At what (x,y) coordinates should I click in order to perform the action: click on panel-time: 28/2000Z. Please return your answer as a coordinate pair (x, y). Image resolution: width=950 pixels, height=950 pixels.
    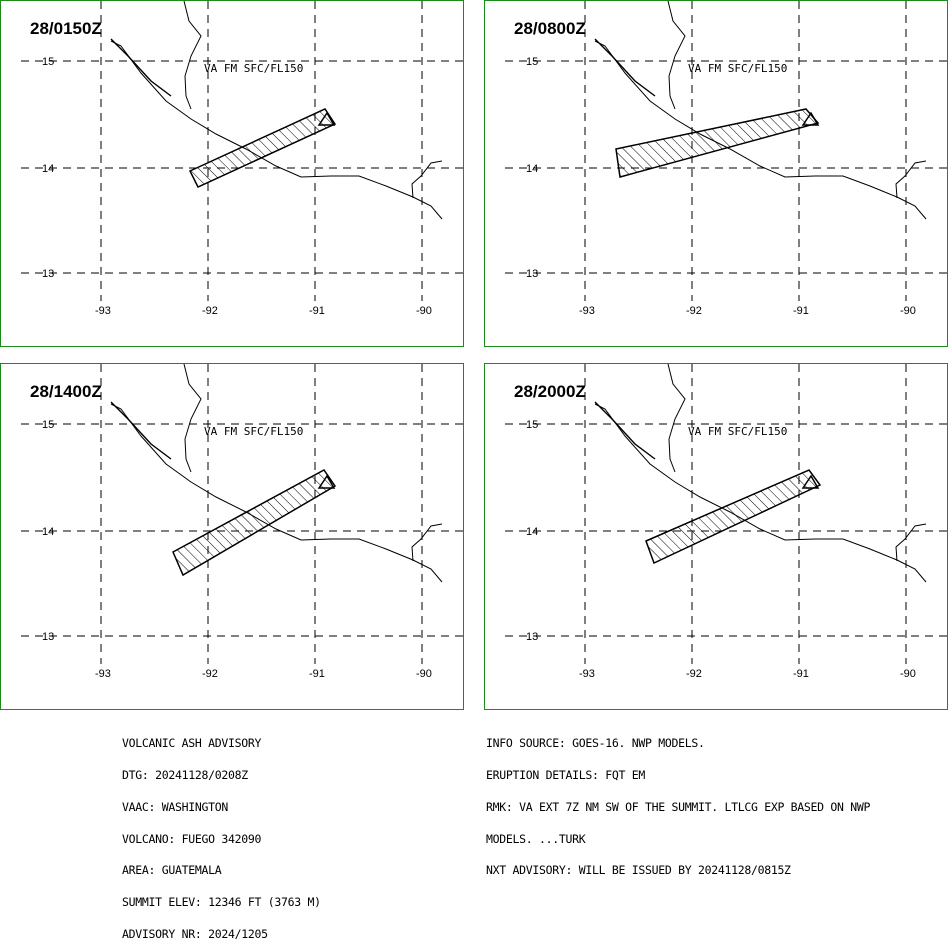
    Looking at the image, I should click on (550, 391).